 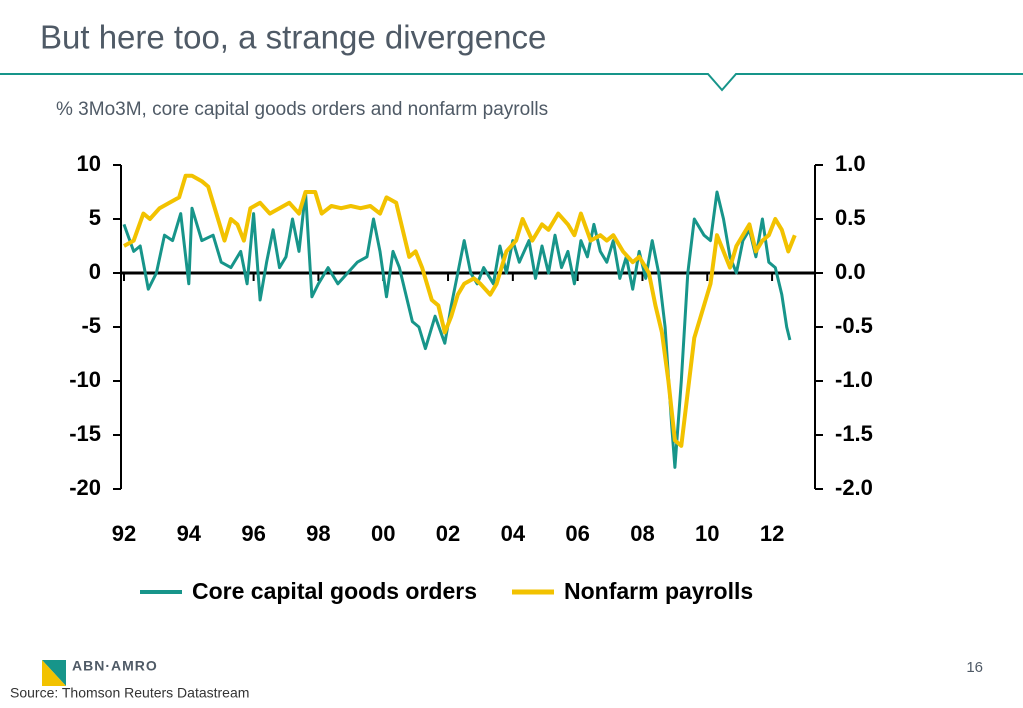 I want to click on header-rule, so click(x=511, y=82).